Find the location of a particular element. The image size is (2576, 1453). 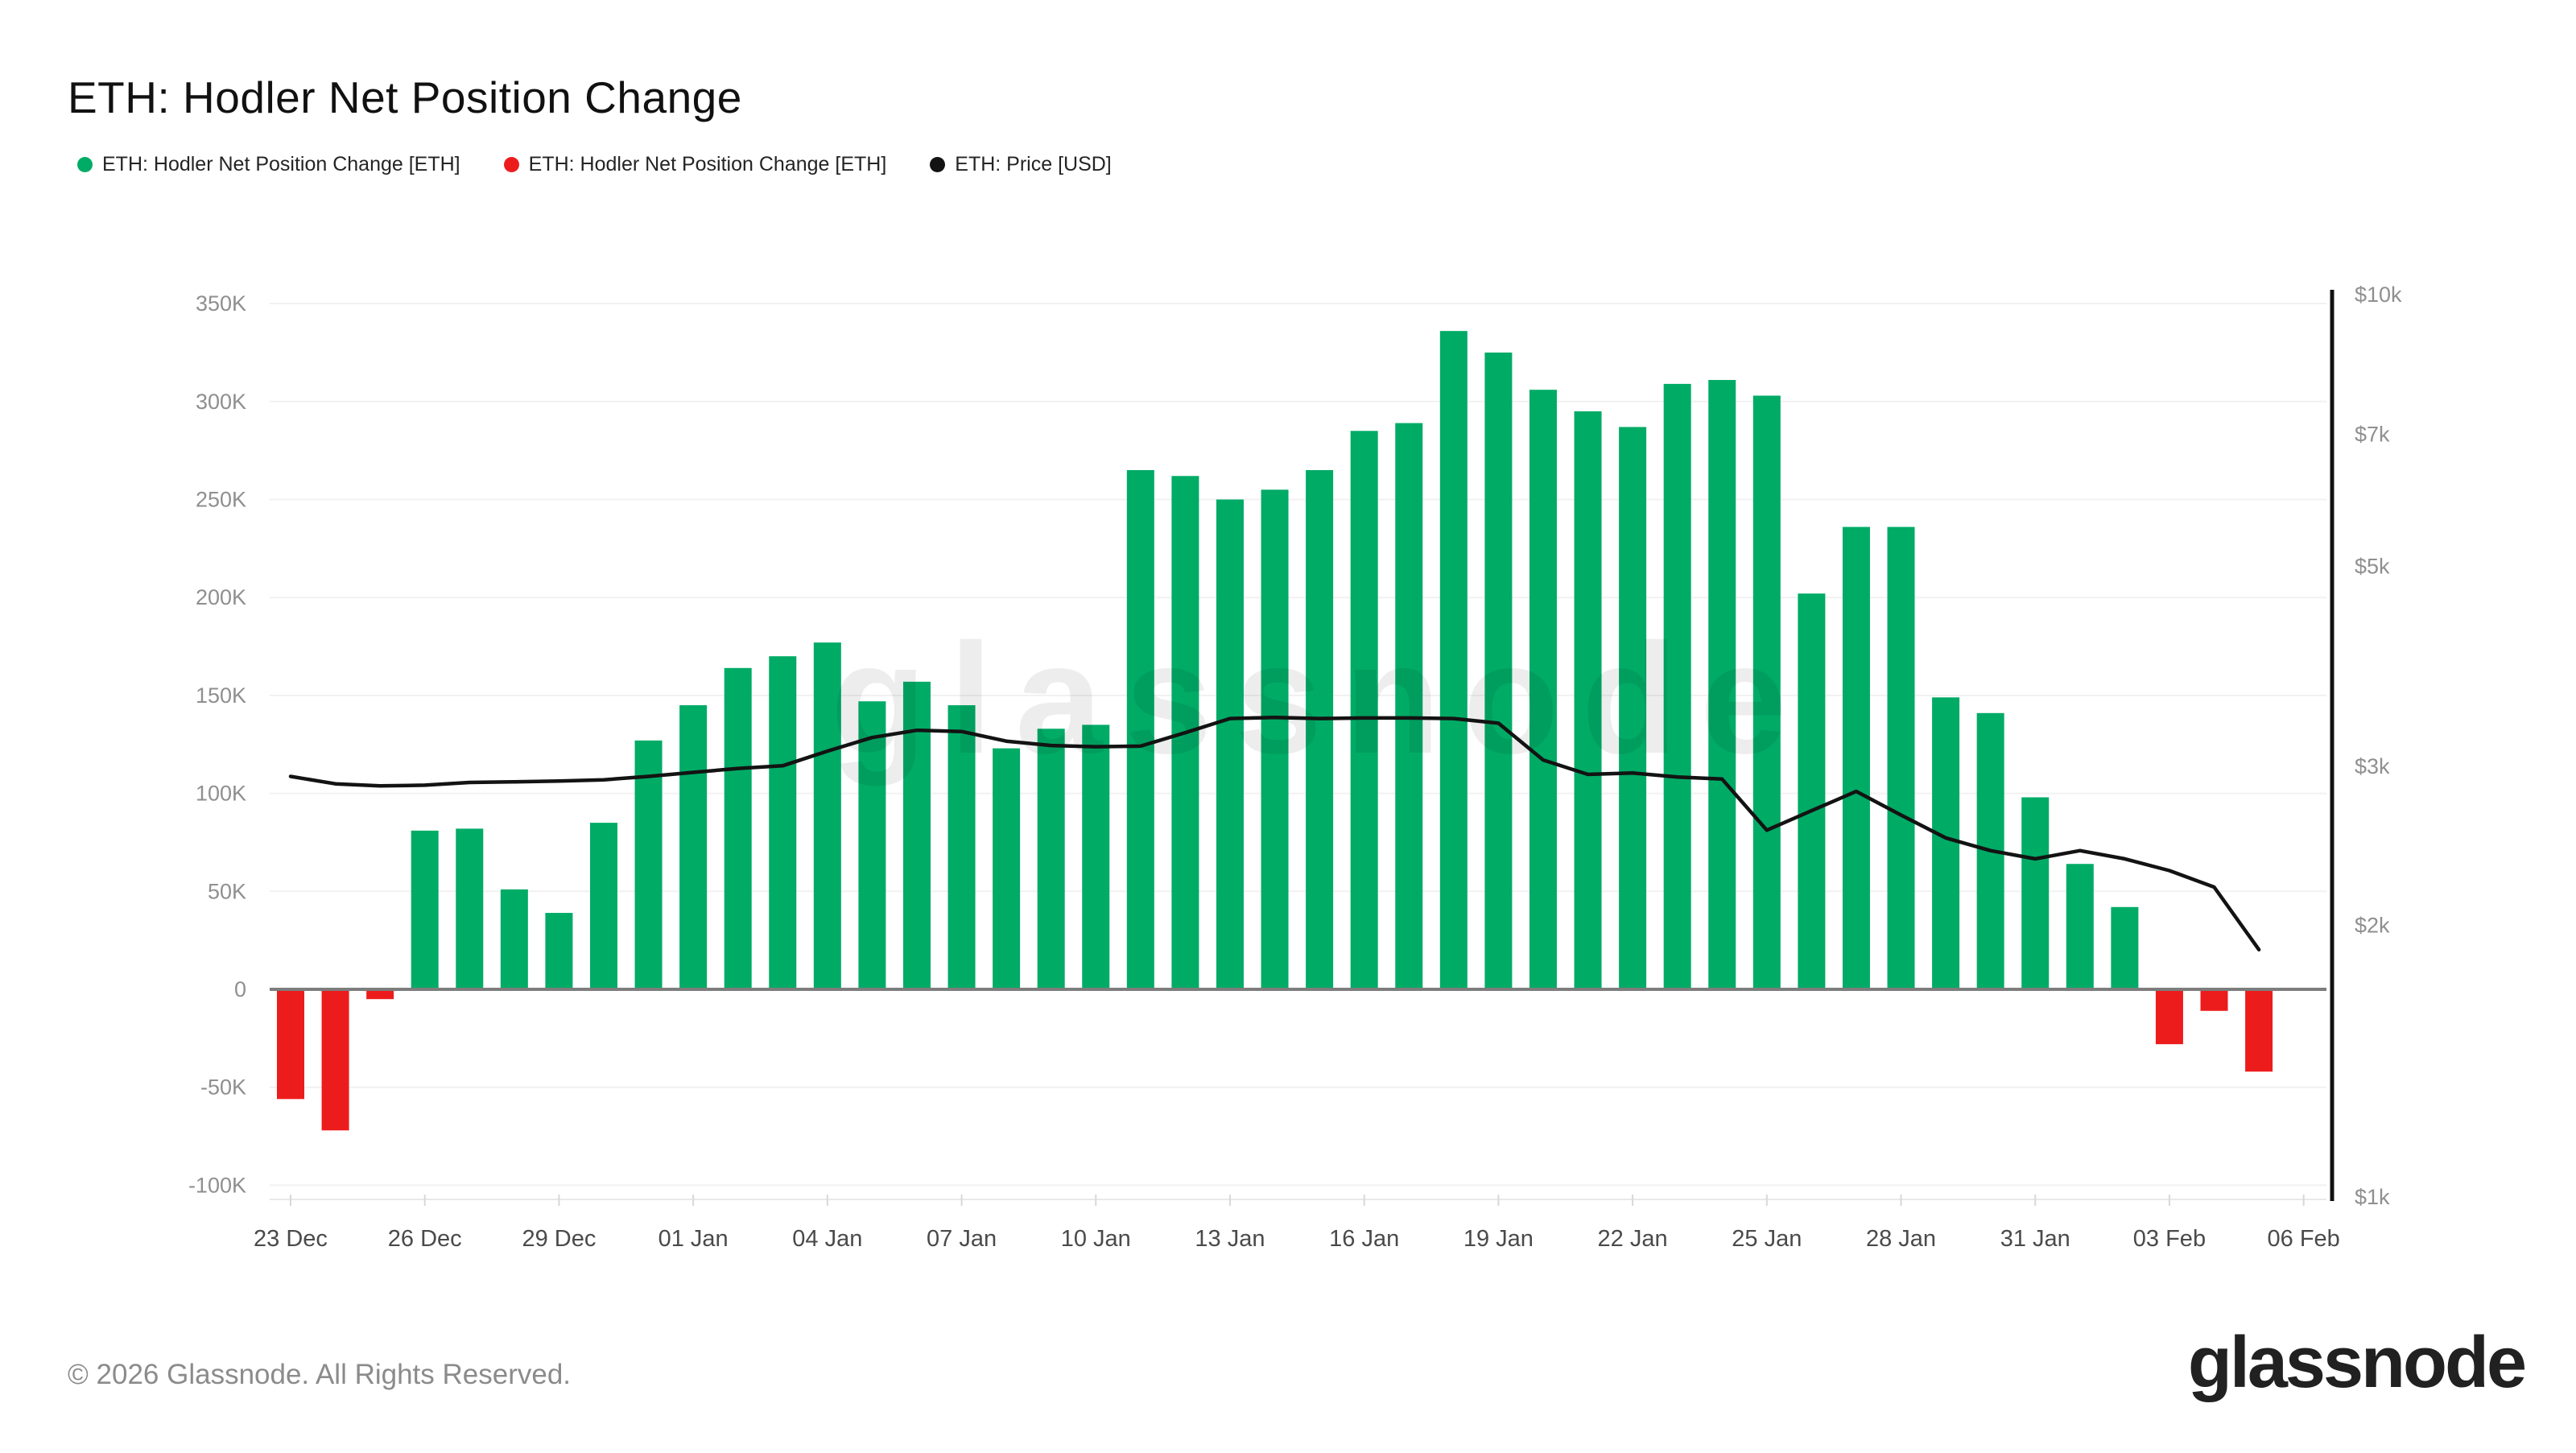

left-axis-tick-label: -50K is located at coordinates (223, 1087).